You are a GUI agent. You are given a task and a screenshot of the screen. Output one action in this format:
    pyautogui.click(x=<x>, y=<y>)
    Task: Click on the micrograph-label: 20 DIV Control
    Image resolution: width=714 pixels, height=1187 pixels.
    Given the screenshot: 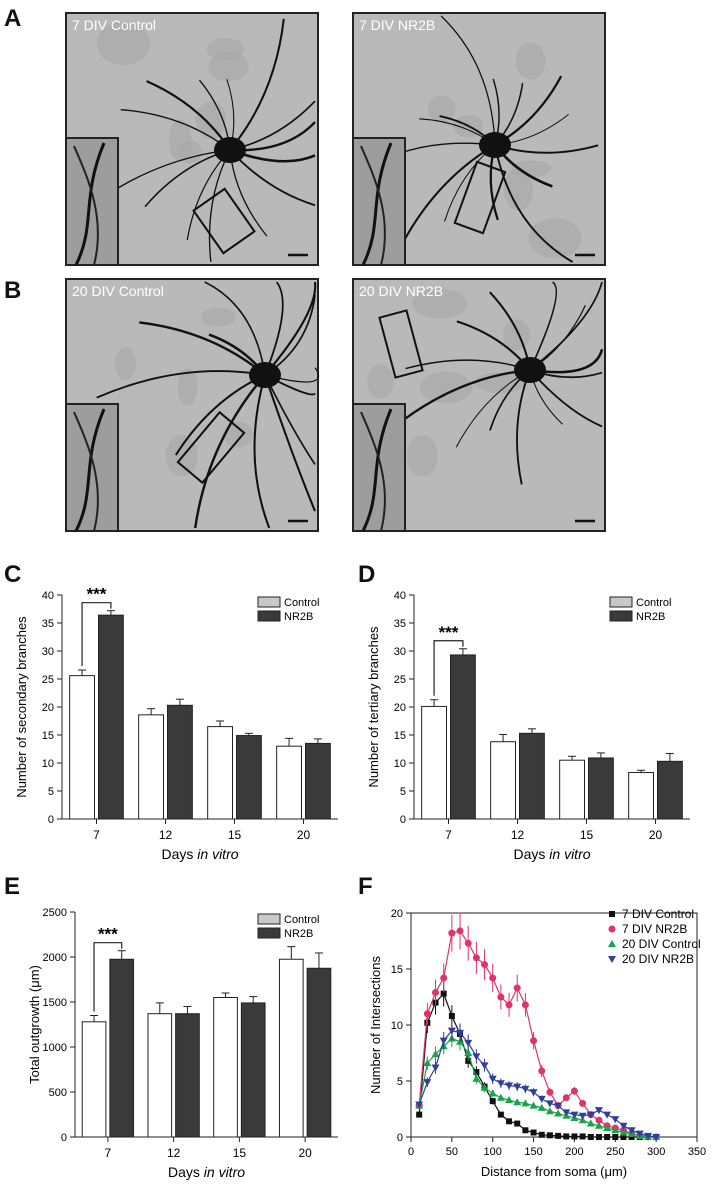 What is the action you would take?
    pyautogui.click(x=118, y=291)
    